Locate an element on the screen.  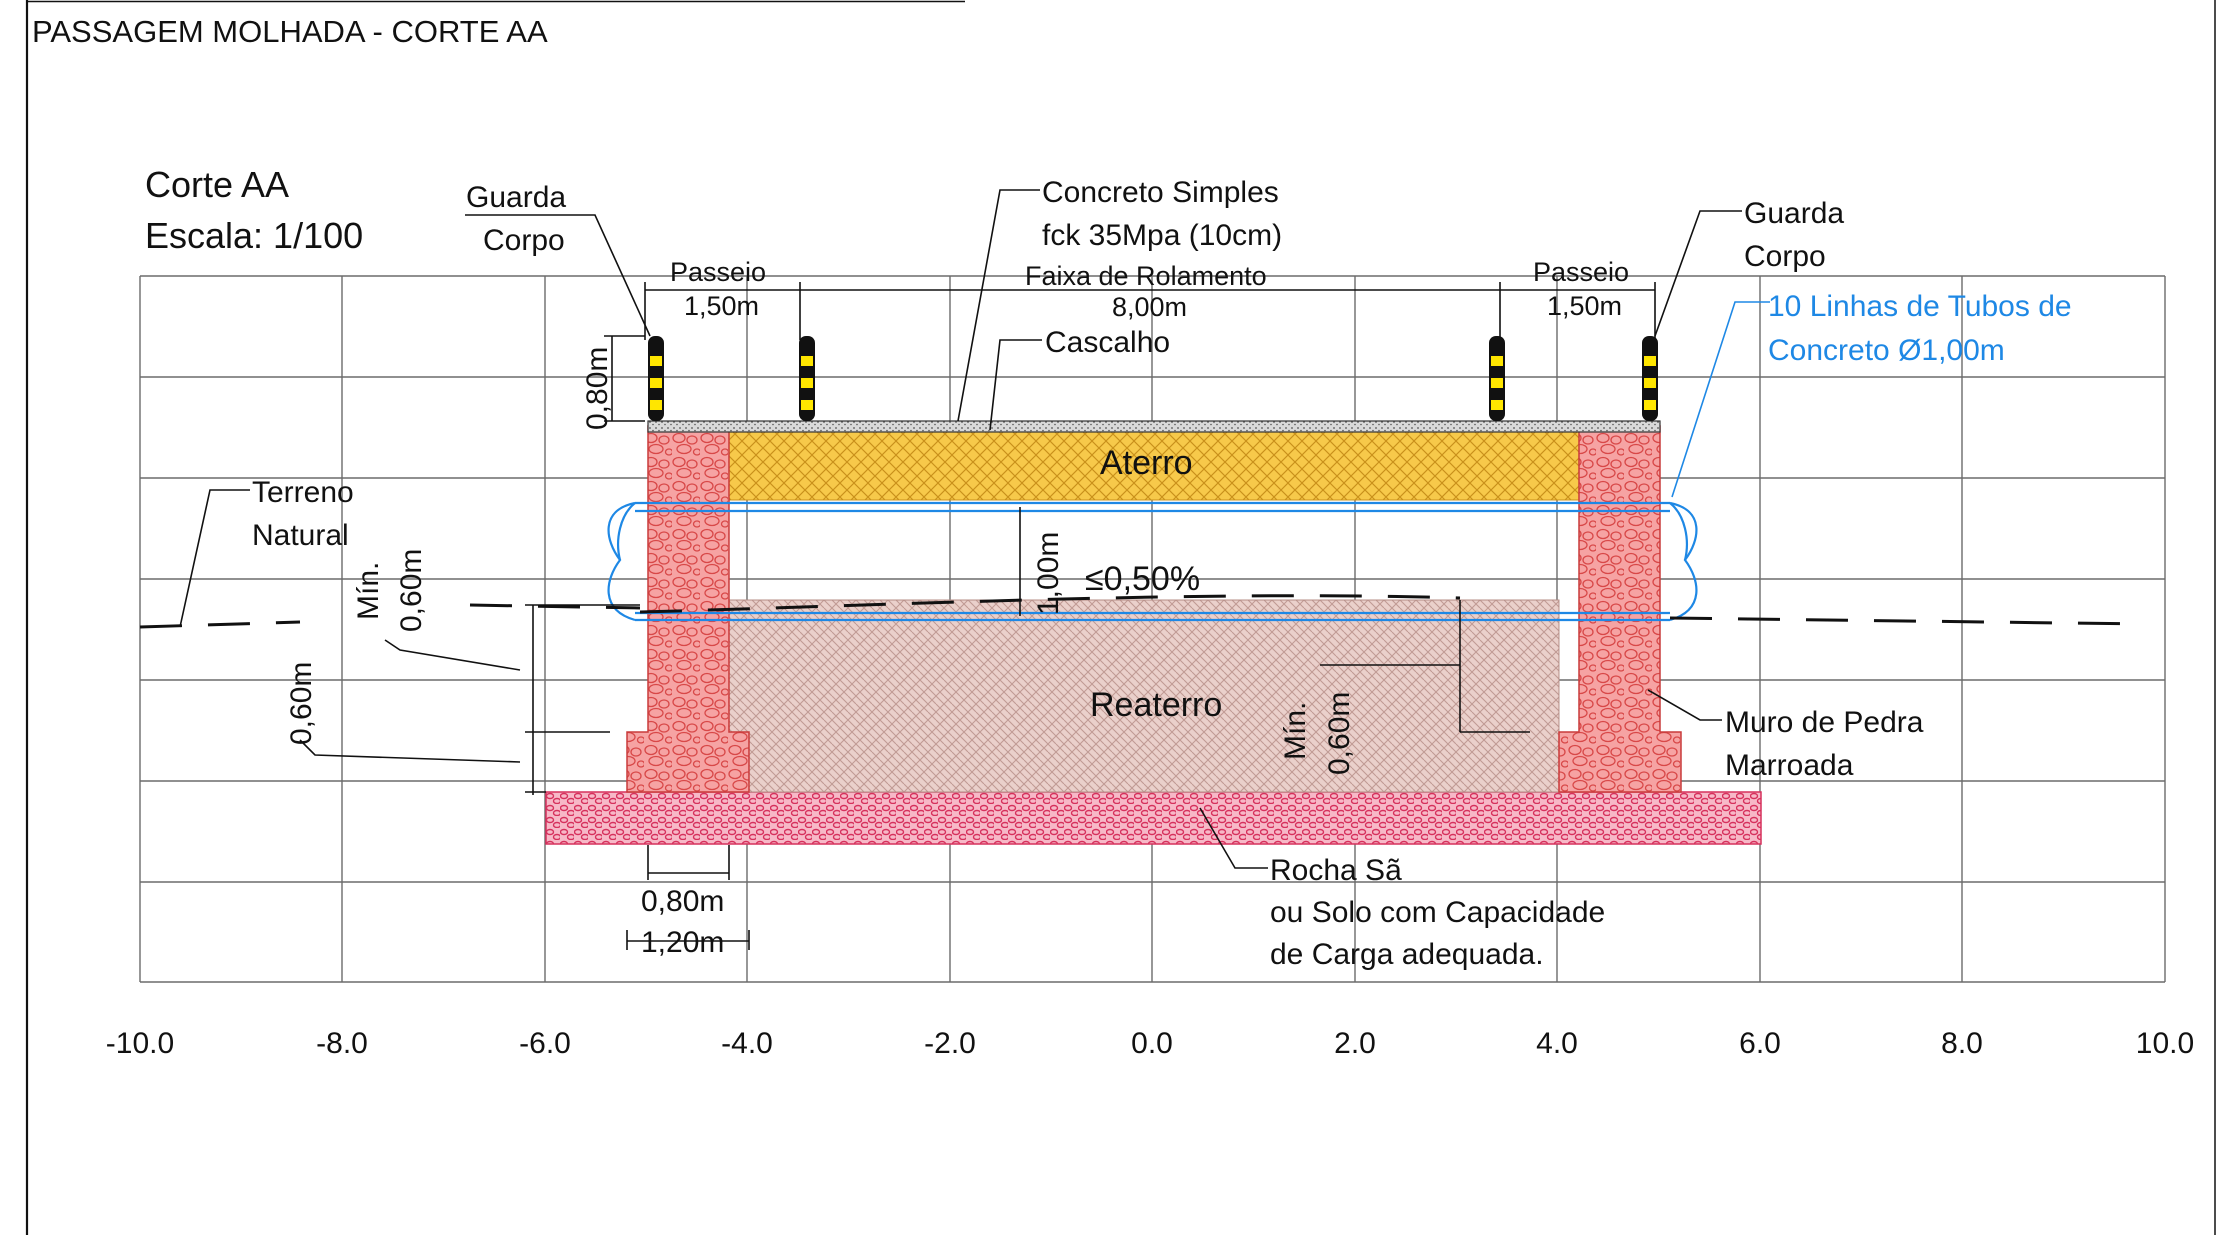
leader-tubos is located at coordinates (1720, 399).